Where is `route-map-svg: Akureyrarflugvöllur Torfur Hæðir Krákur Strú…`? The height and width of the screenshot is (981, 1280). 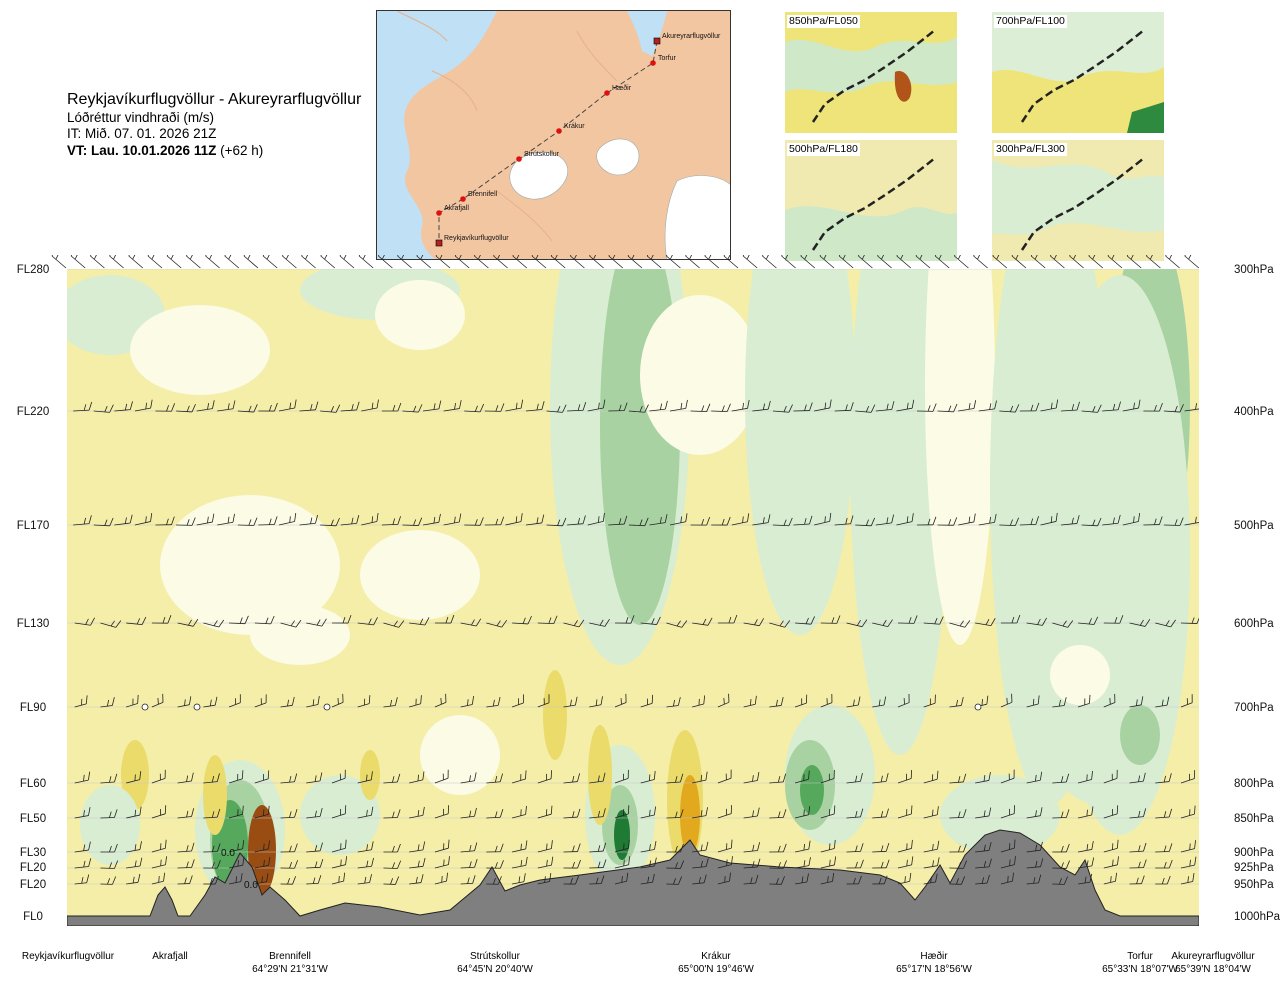 route-map-svg: Akureyrarflugvöllur Torfur Hæðir Krákur Strú… is located at coordinates (553, 135).